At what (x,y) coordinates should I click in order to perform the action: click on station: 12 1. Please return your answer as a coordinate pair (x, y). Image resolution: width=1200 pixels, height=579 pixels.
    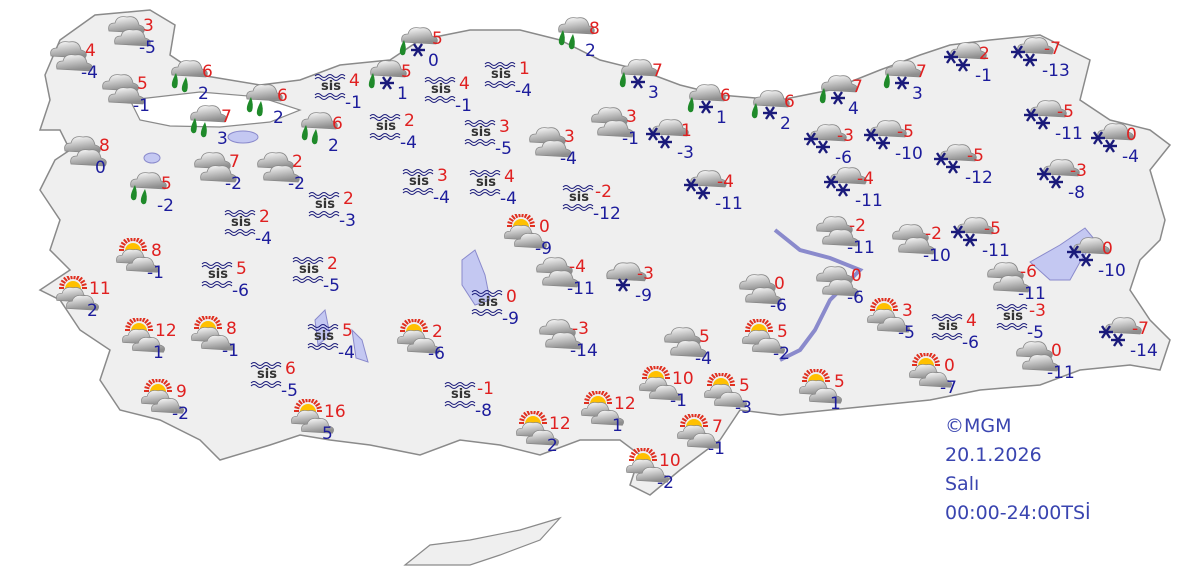
    Looking at the image, I should click on (616, 419).